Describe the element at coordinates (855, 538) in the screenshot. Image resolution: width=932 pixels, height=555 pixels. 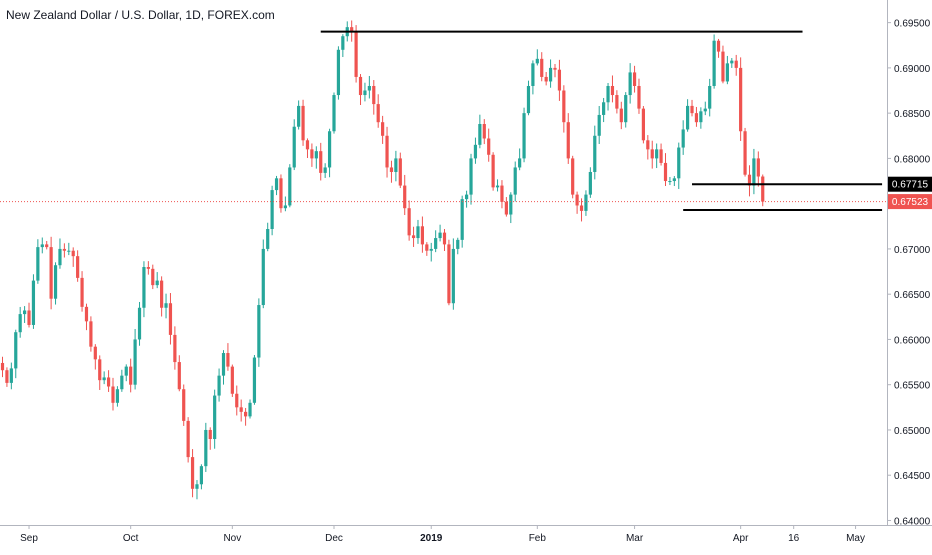
I see `x-tick-label: May` at that location.